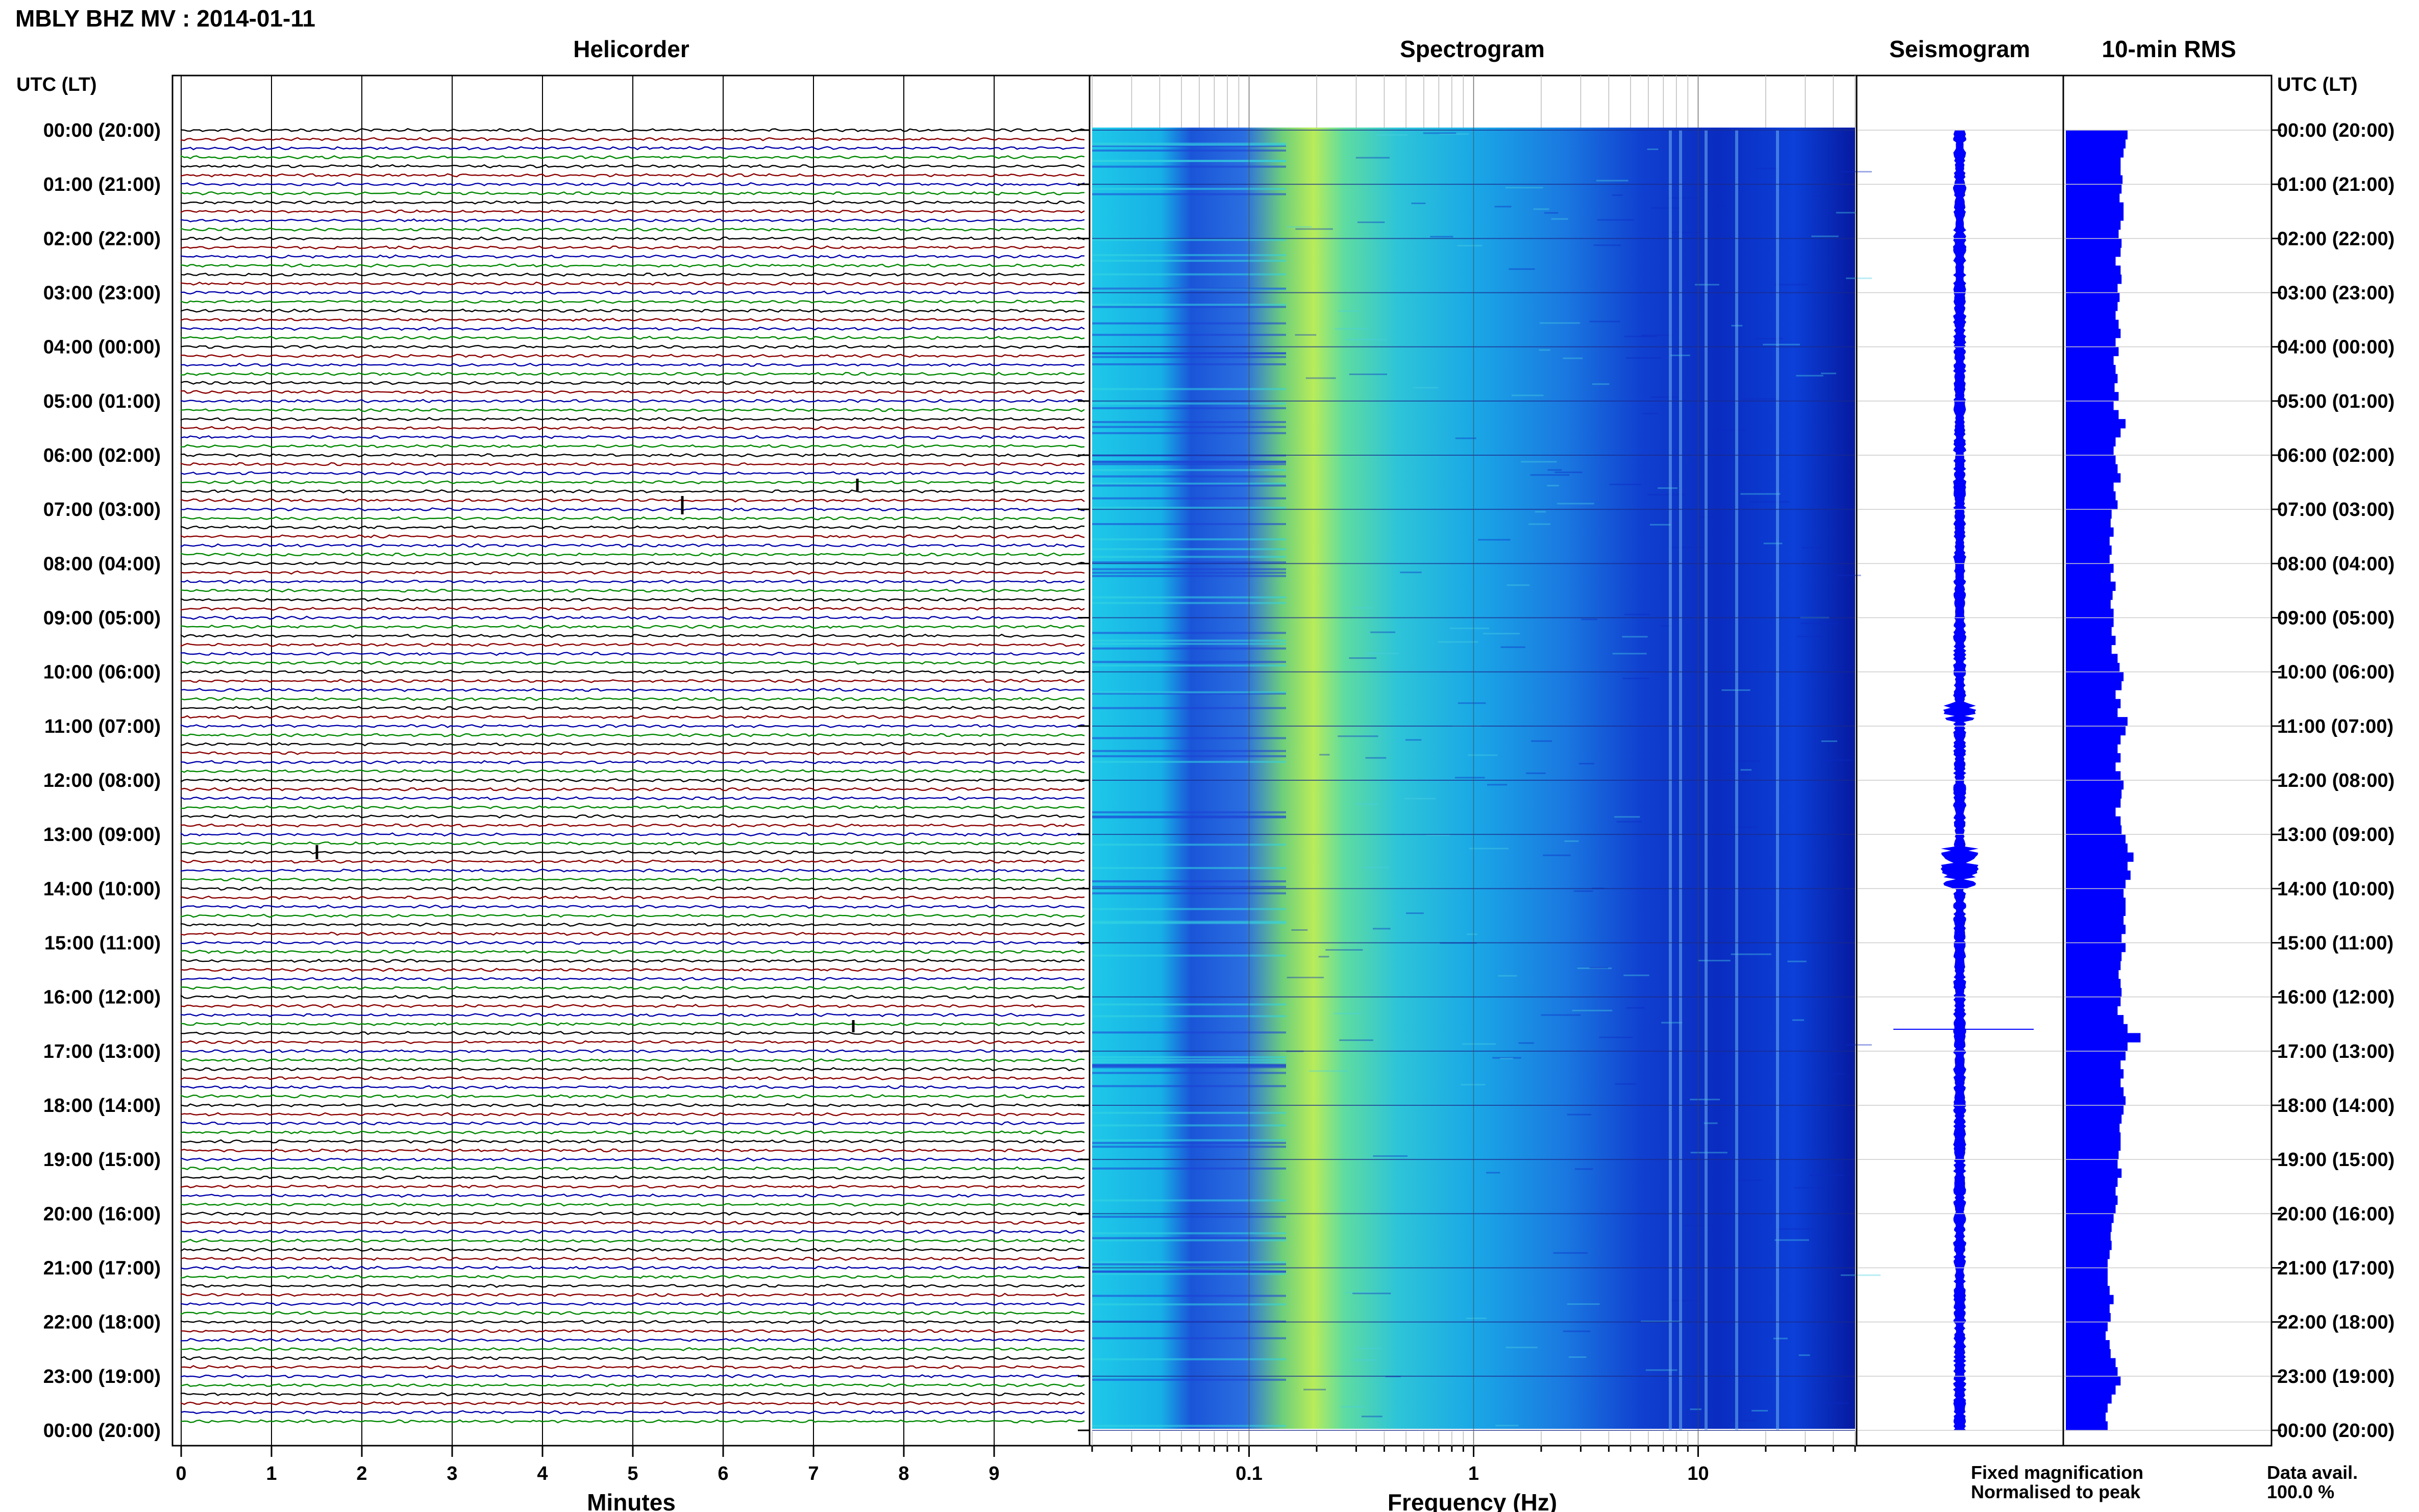  I want to click on minute-tick-label: 5, so click(632, 1473).